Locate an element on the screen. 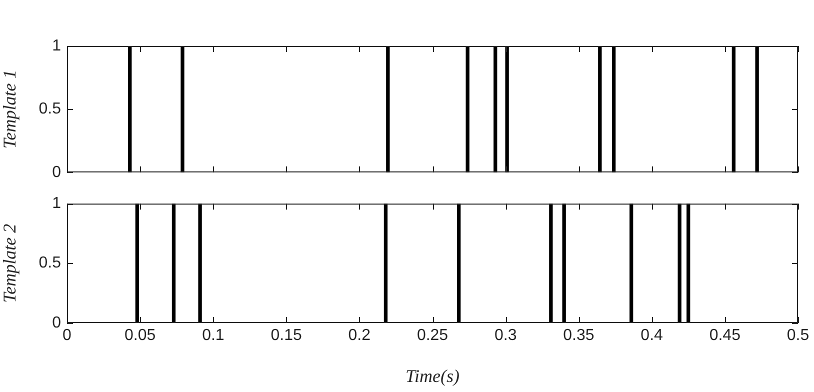  x-axis-title: Time(s) is located at coordinates (433, 376).